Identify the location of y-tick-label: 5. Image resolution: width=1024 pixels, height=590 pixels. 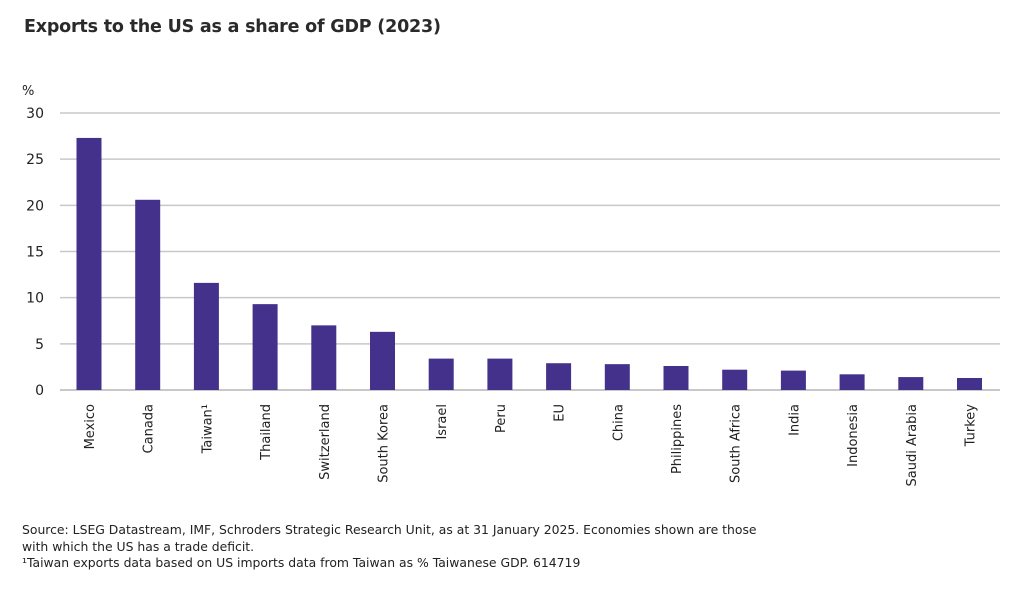
(39, 345).